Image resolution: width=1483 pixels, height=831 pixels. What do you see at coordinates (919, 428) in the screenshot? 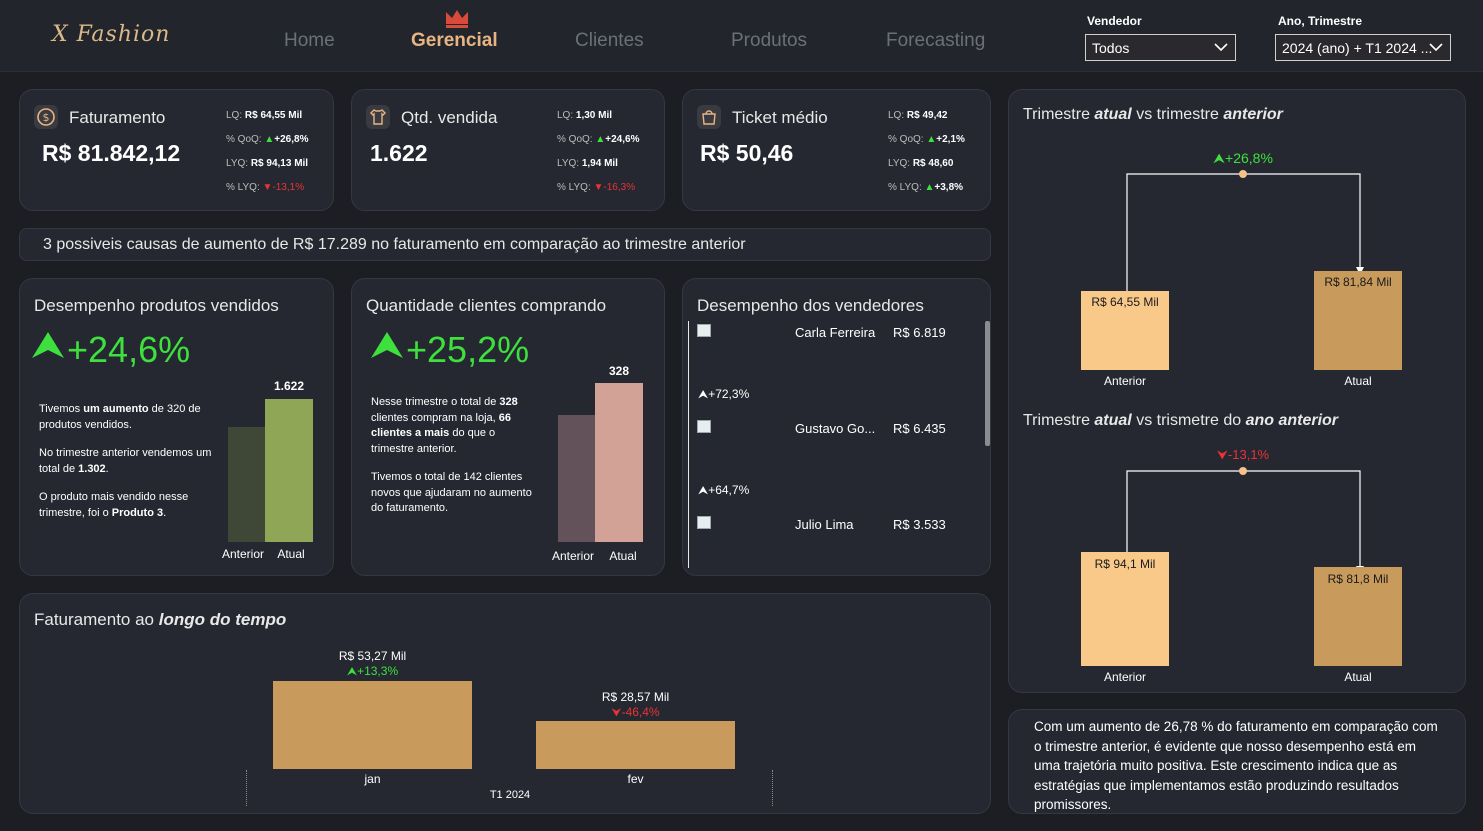
I see `vendor-value: R$ 6.435` at bounding box center [919, 428].